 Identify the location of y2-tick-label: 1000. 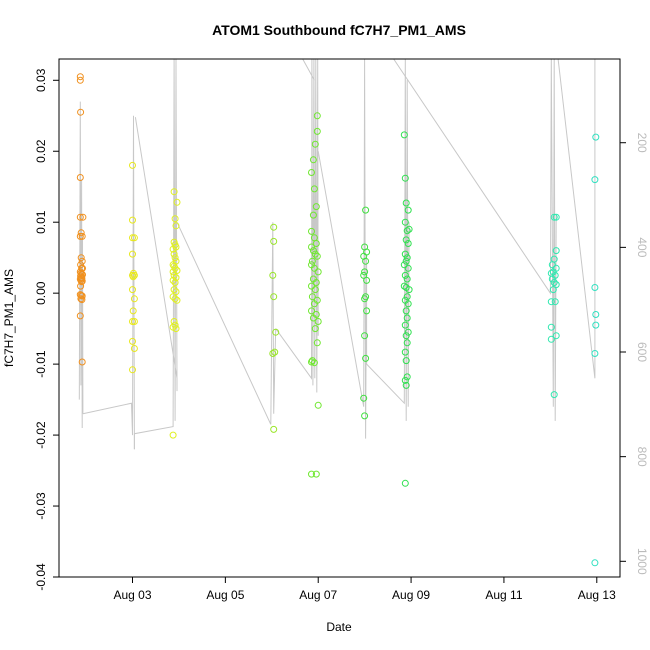
(642, 561).